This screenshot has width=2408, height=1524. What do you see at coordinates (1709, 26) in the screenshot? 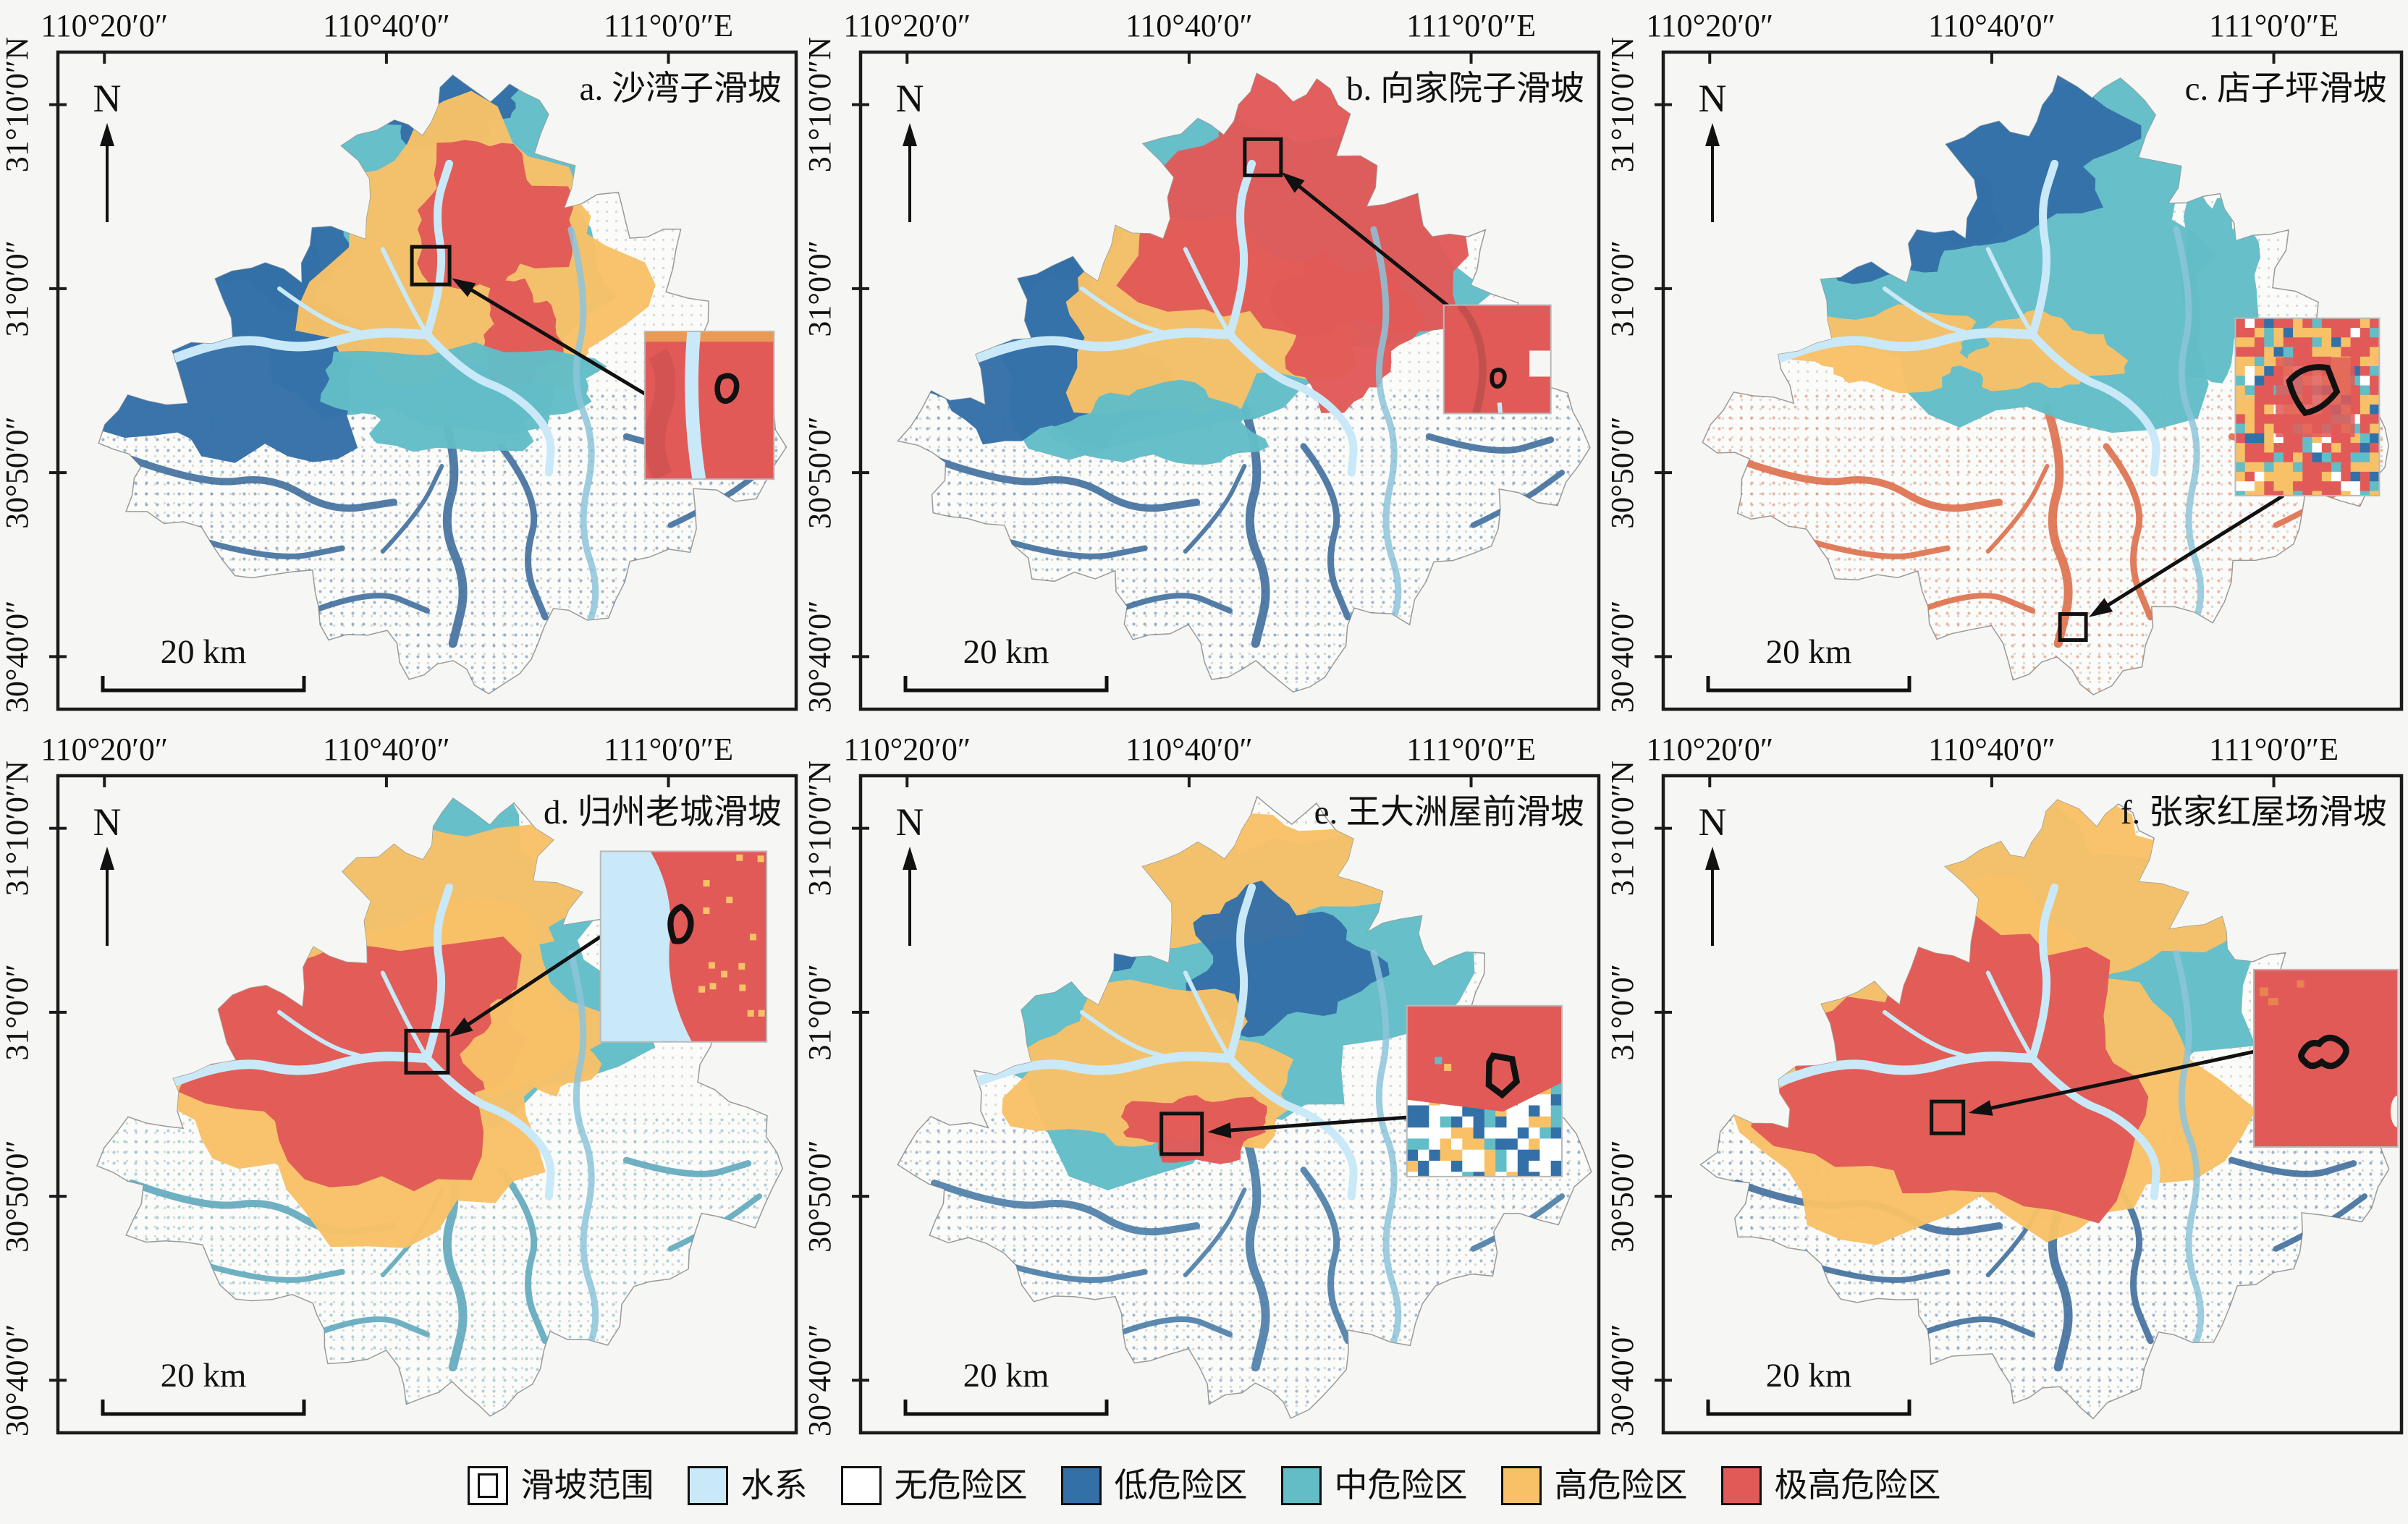
I see `top-axis-label: 110°20′0″` at bounding box center [1709, 26].